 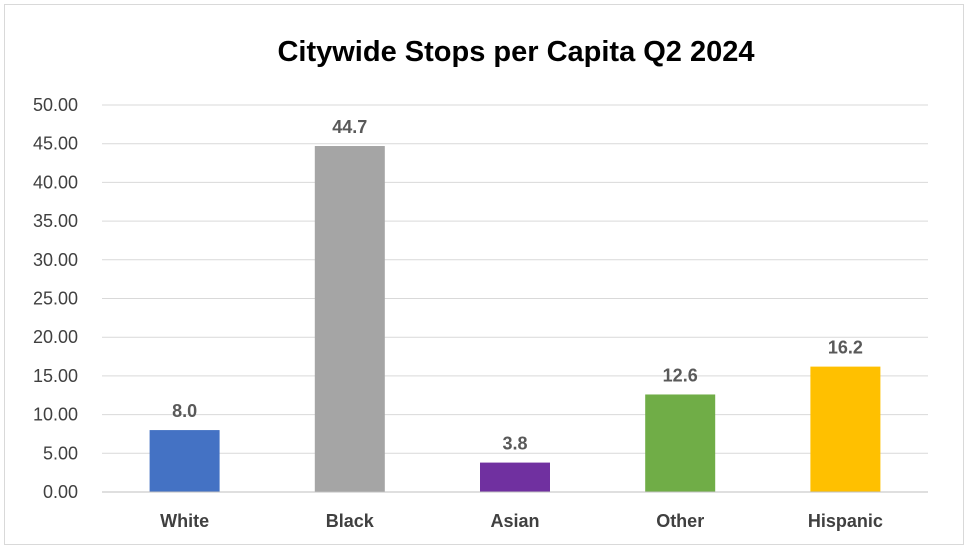 What do you see at coordinates (55, 221) in the screenshot?
I see `y-tick-label: 35.00` at bounding box center [55, 221].